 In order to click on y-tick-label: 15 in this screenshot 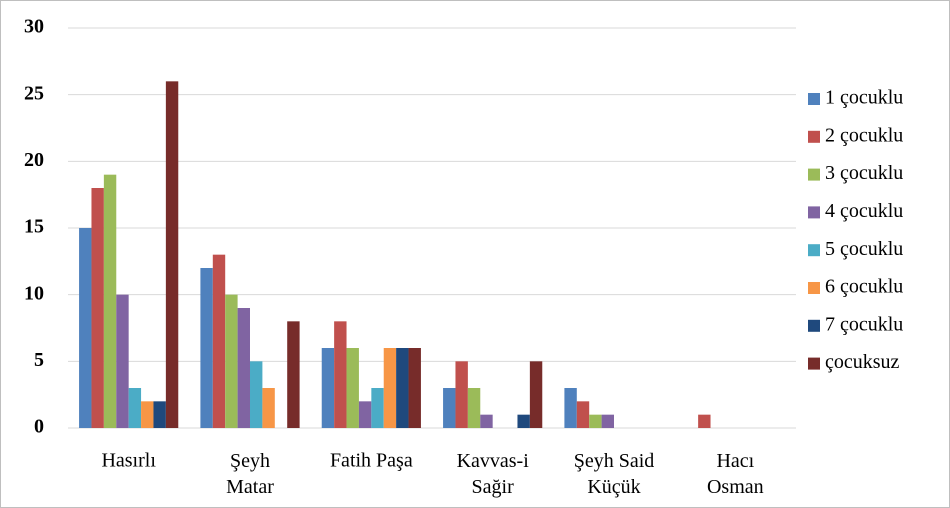, I will do `click(34, 227)`.